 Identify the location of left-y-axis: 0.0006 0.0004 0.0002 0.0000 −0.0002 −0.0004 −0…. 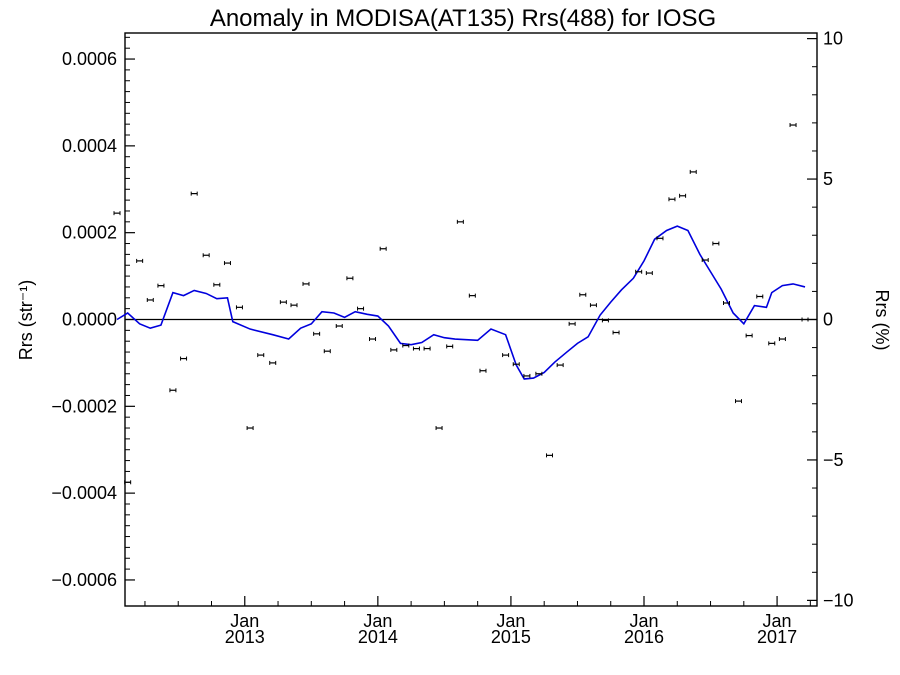
(93, 313).